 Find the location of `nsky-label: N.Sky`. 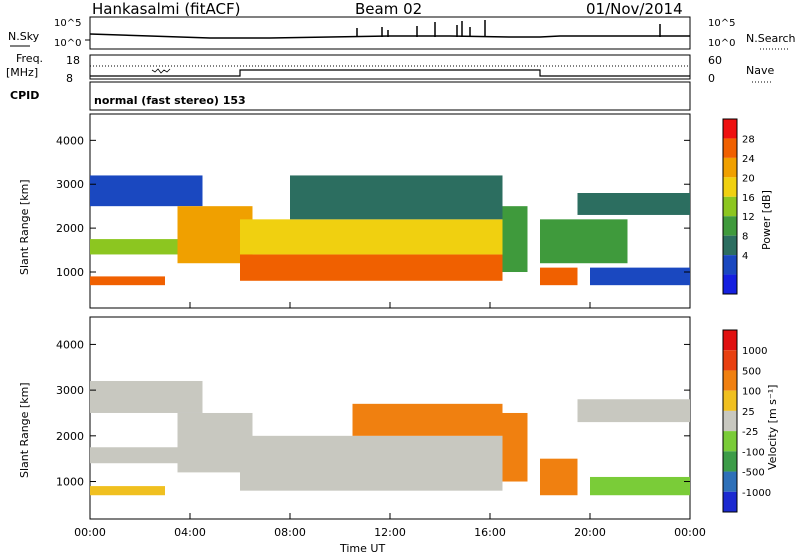

nsky-label: N.Sky is located at coordinates (24, 36).